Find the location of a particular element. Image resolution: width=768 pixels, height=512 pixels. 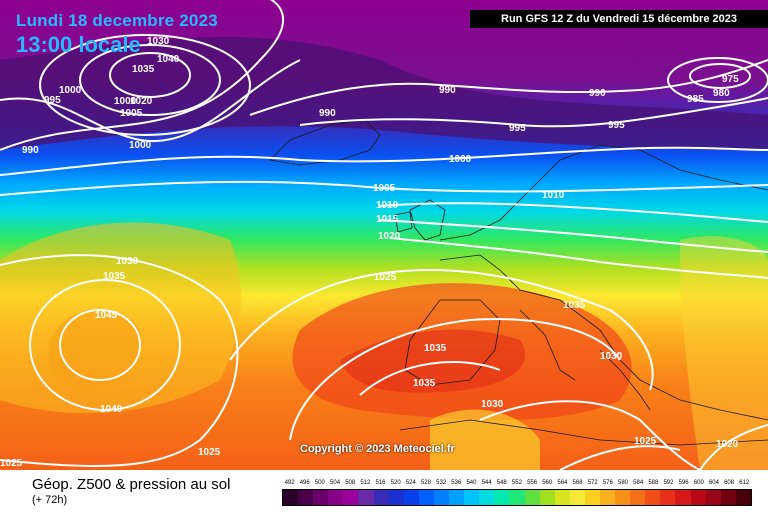

pressure-label: 1045 is located at coordinates (106, 315).